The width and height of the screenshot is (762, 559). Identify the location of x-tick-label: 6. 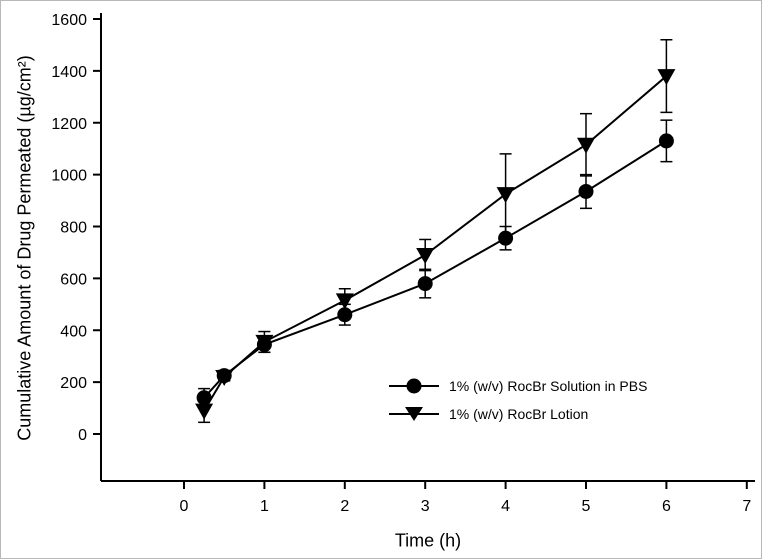
(666, 506).